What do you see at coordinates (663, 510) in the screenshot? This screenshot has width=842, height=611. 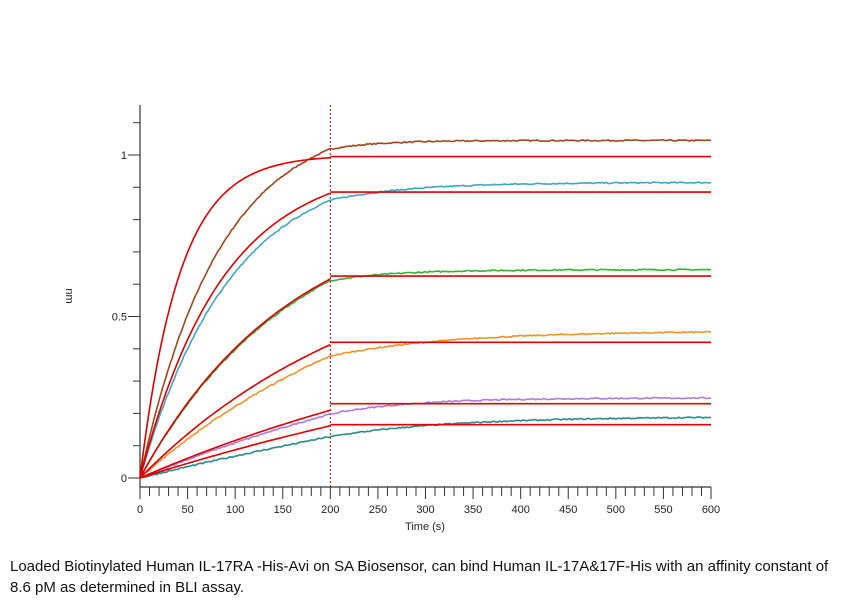 I see `x-tick-label: 550` at bounding box center [663, 510].